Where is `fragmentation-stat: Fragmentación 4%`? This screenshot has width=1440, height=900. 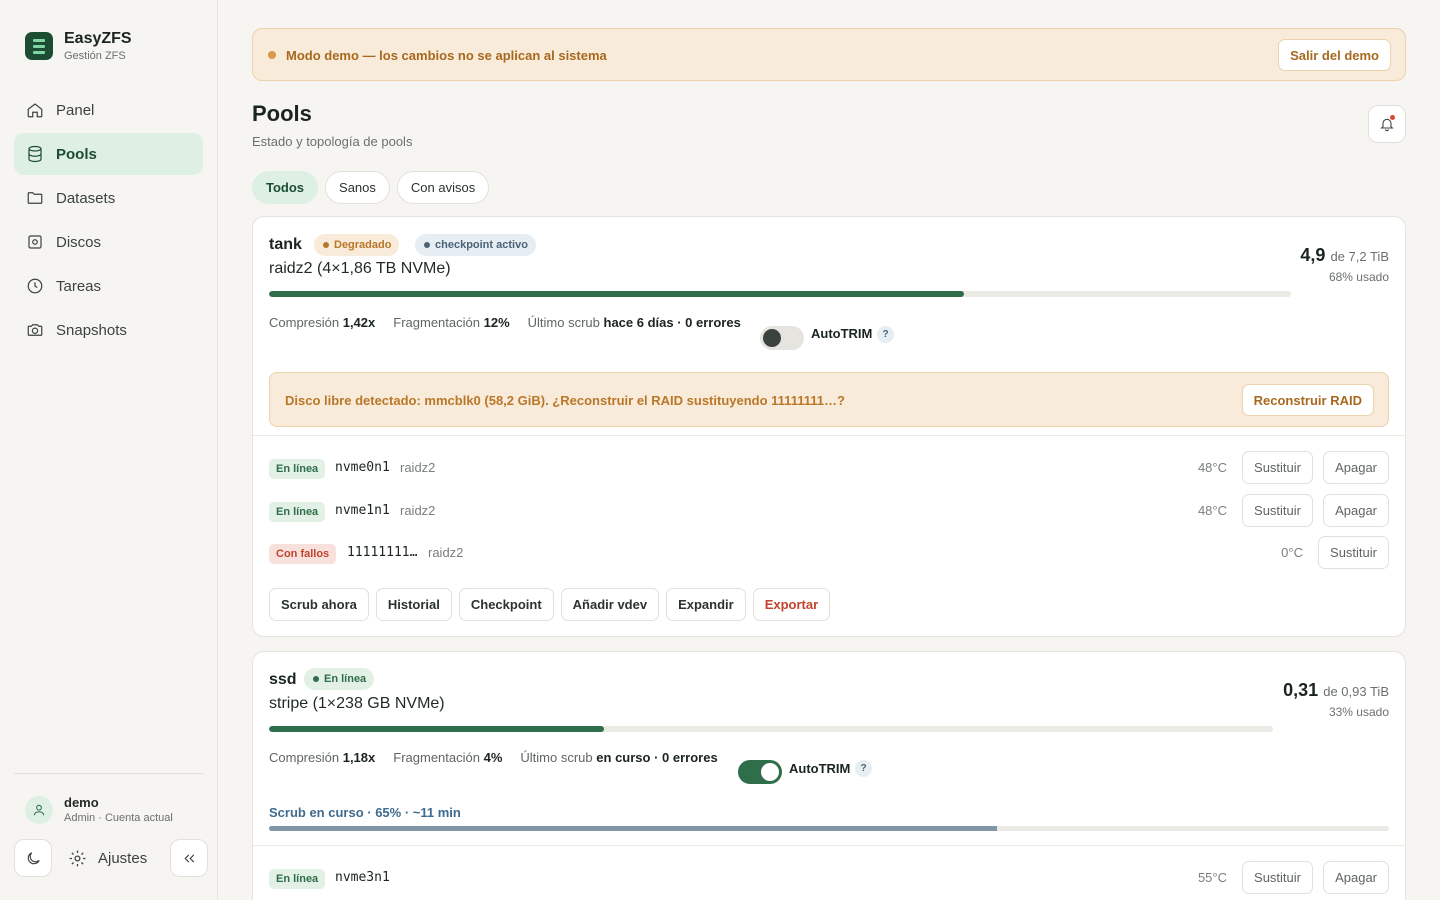 fragmentation-stat: Fragmentación 4% is located at coordinates (448, 757).